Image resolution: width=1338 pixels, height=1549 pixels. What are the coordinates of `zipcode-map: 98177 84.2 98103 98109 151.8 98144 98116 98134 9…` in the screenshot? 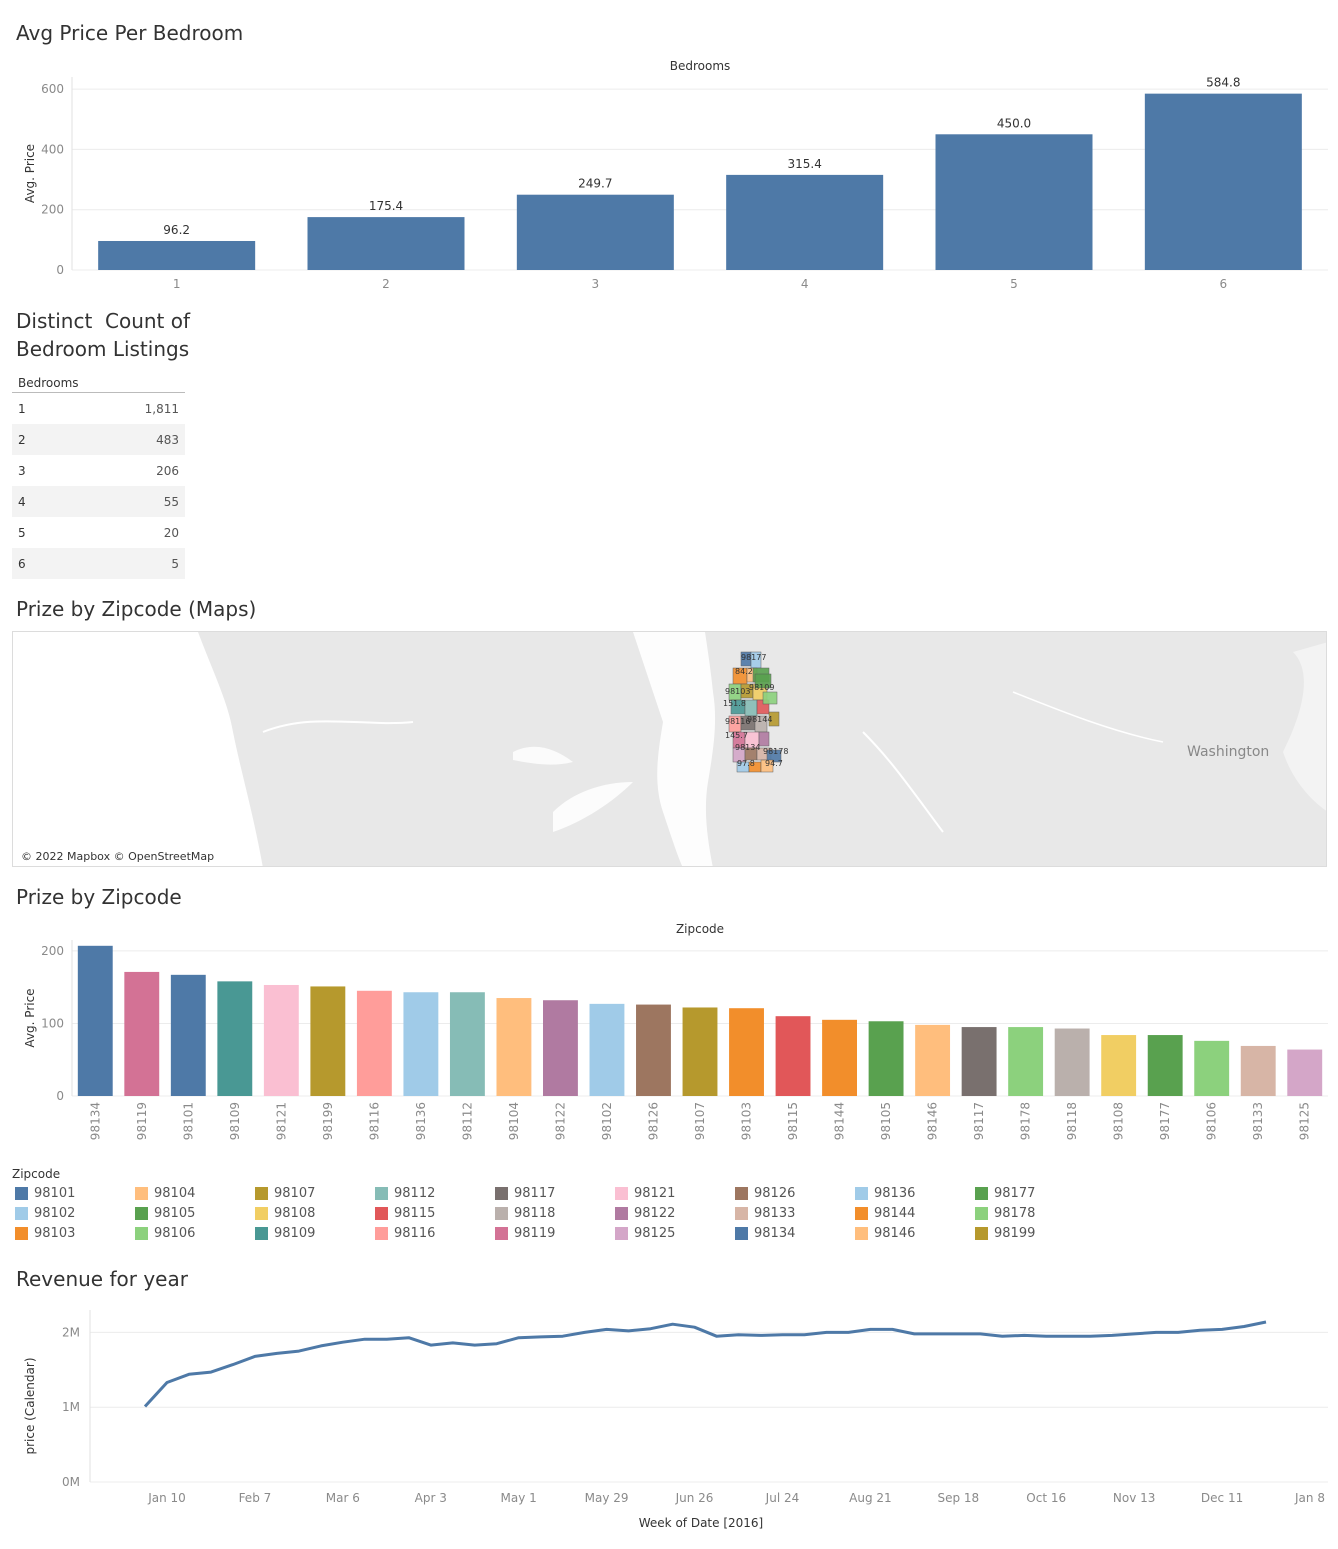 It's located at (669, 749).